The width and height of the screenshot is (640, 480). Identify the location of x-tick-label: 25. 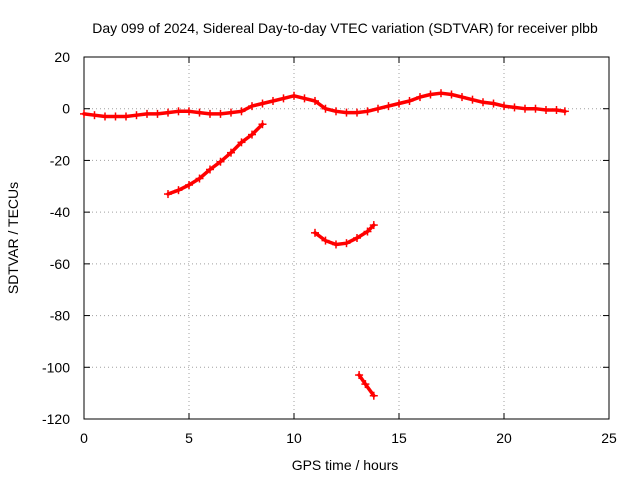
(609, 438).